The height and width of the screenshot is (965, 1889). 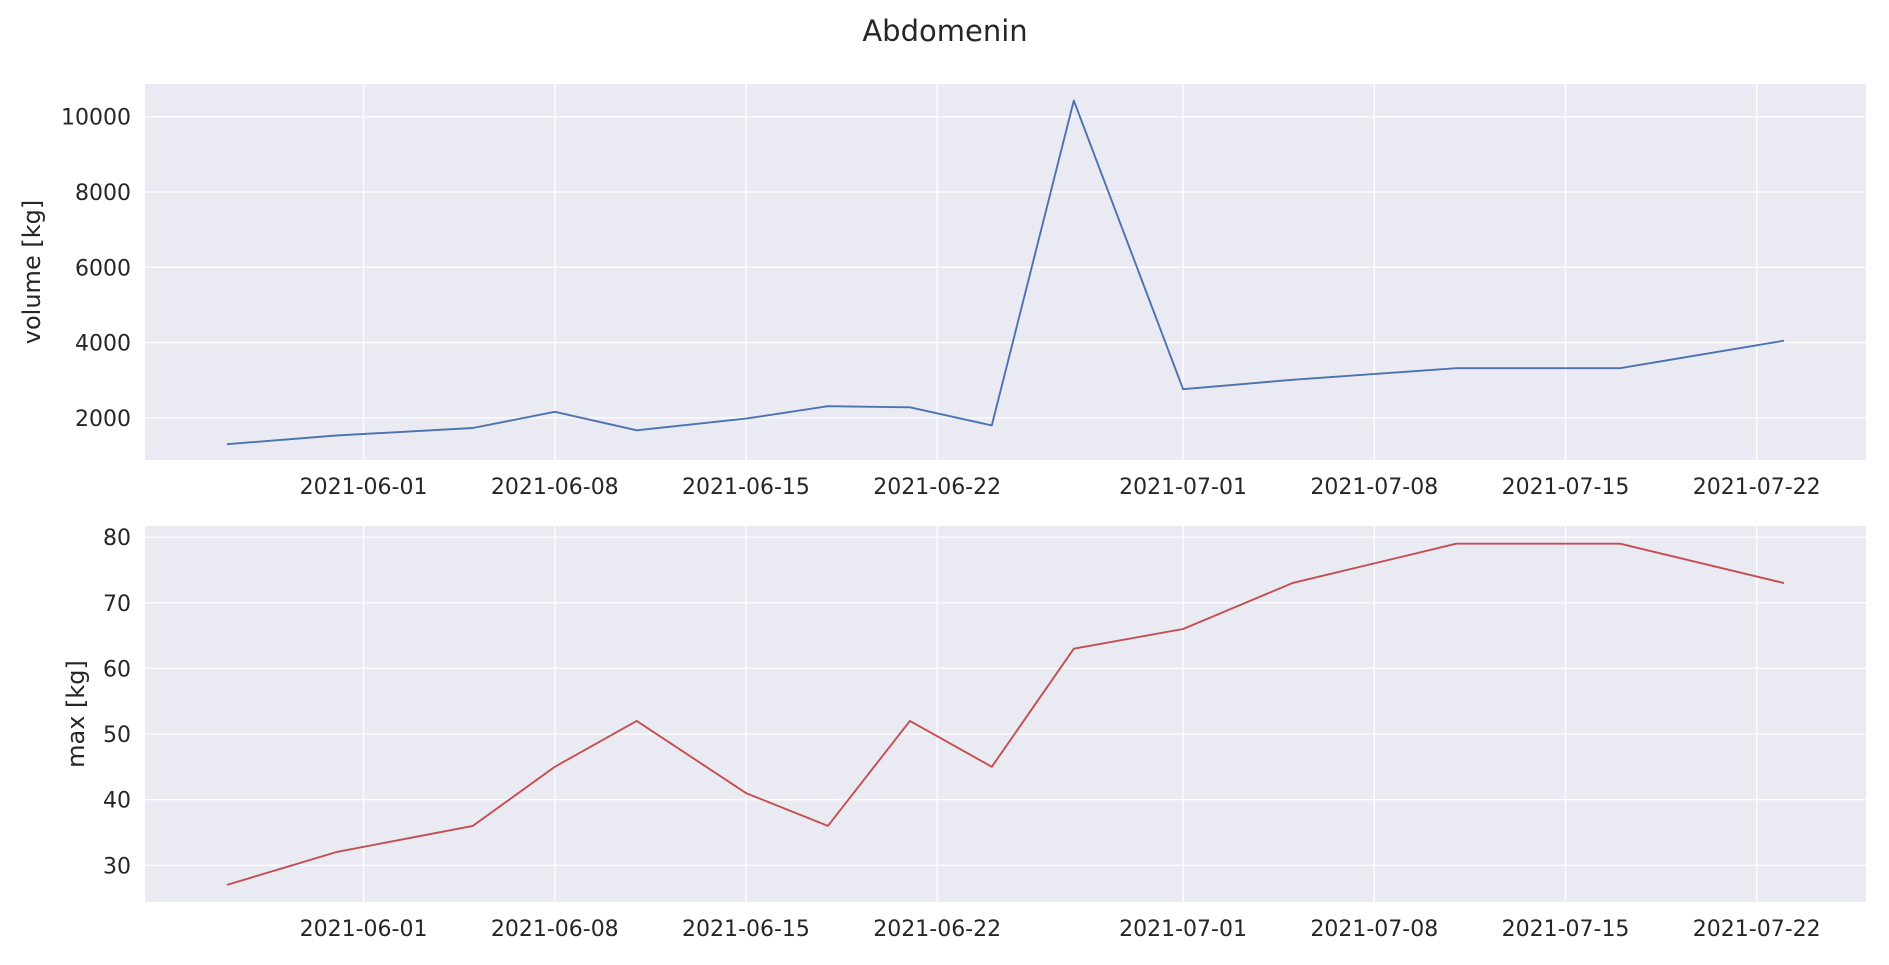 I want to click on max-x-tick-label: 2021-07-08, so click(x=1374, y=929).